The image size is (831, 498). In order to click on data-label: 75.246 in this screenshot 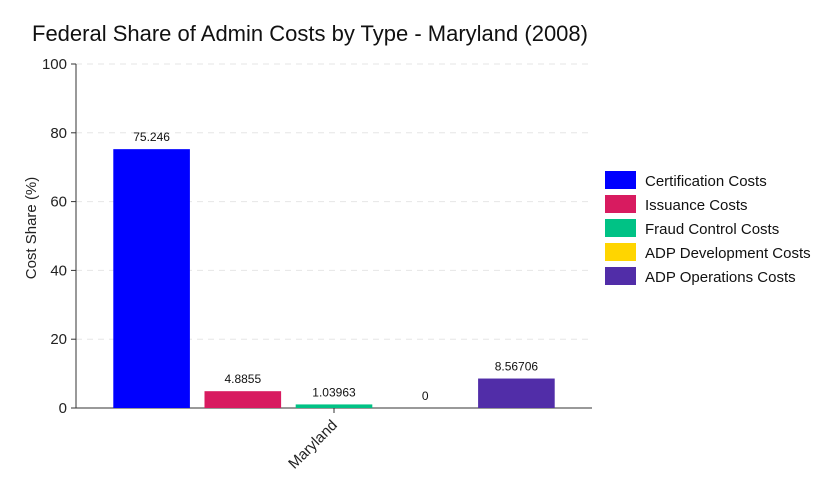, I will do `click(151, 137)`.